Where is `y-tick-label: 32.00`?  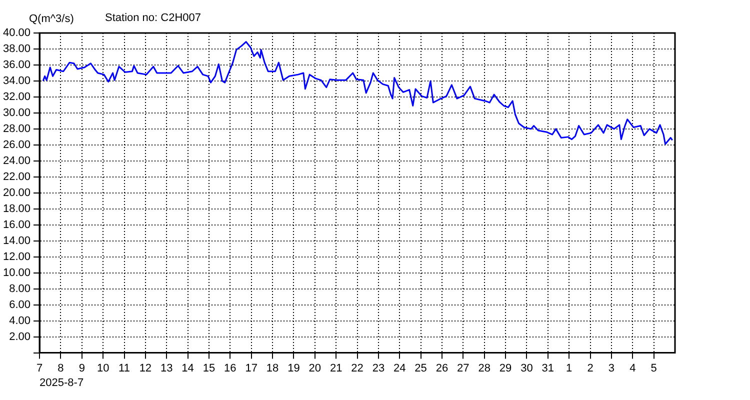
y-tick-label: 32.00 is located at coordinates (16, 96).